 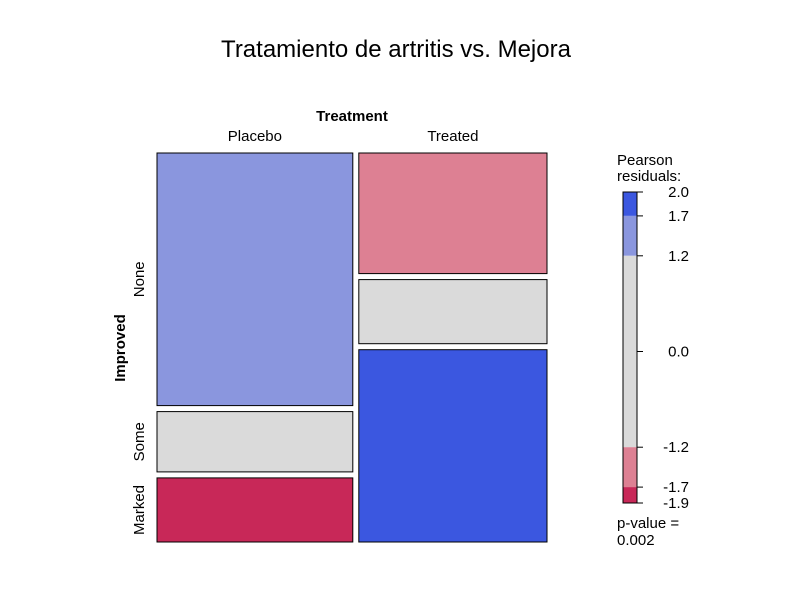 I want to click on row-variable-label: Improved, so click(x=120, y=348).